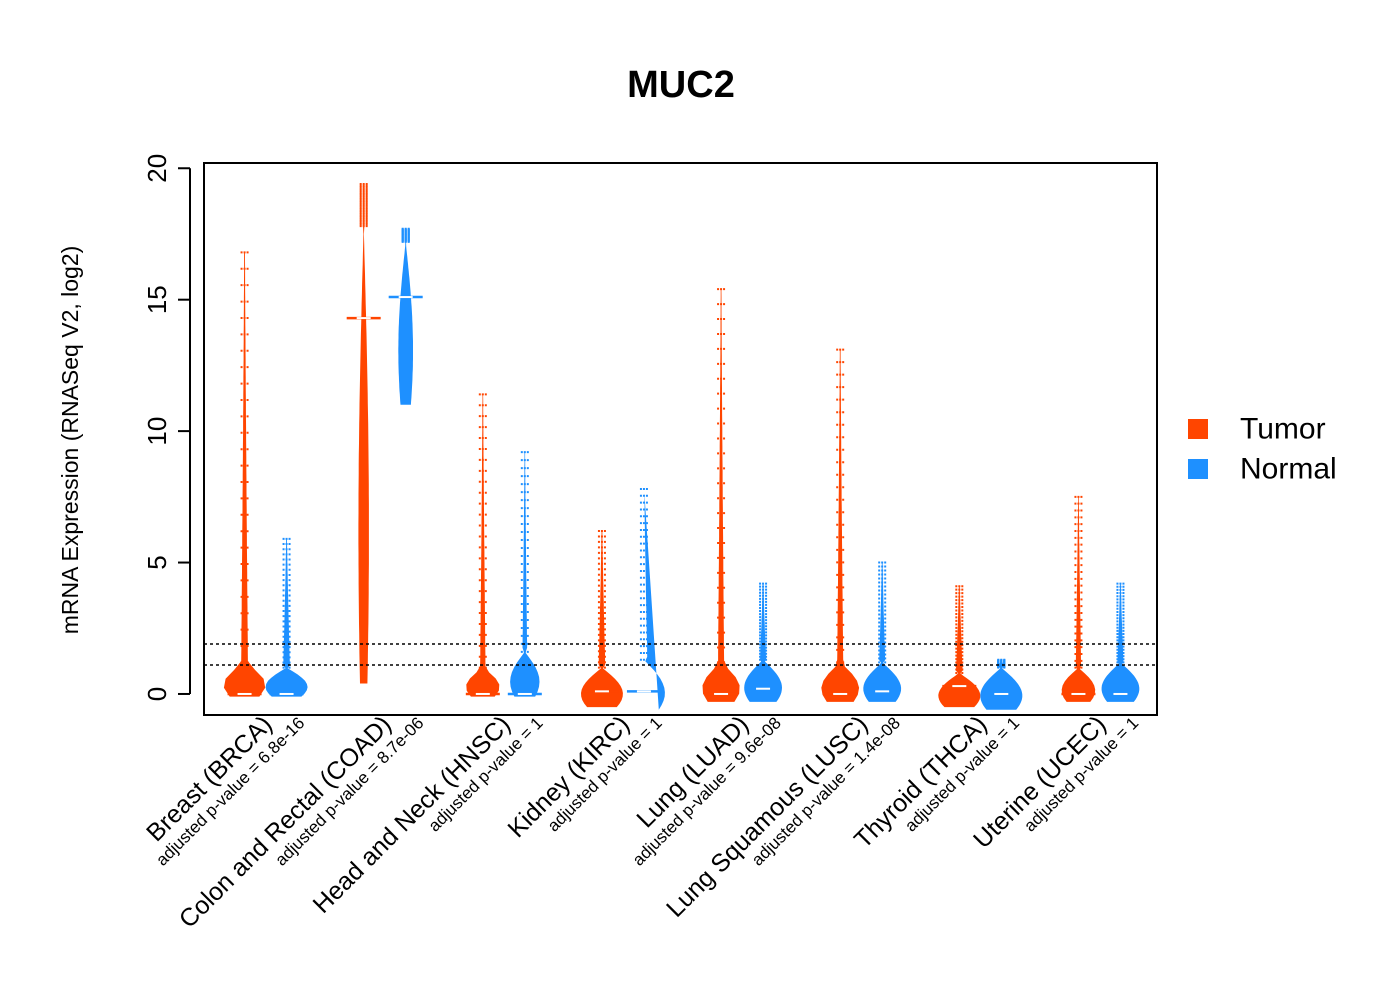 This screenshot has height=1000, width=1400. Describe the element at coordinates (1198, 469) in the screenshot. I see `legend-swatch-normal` at that location.